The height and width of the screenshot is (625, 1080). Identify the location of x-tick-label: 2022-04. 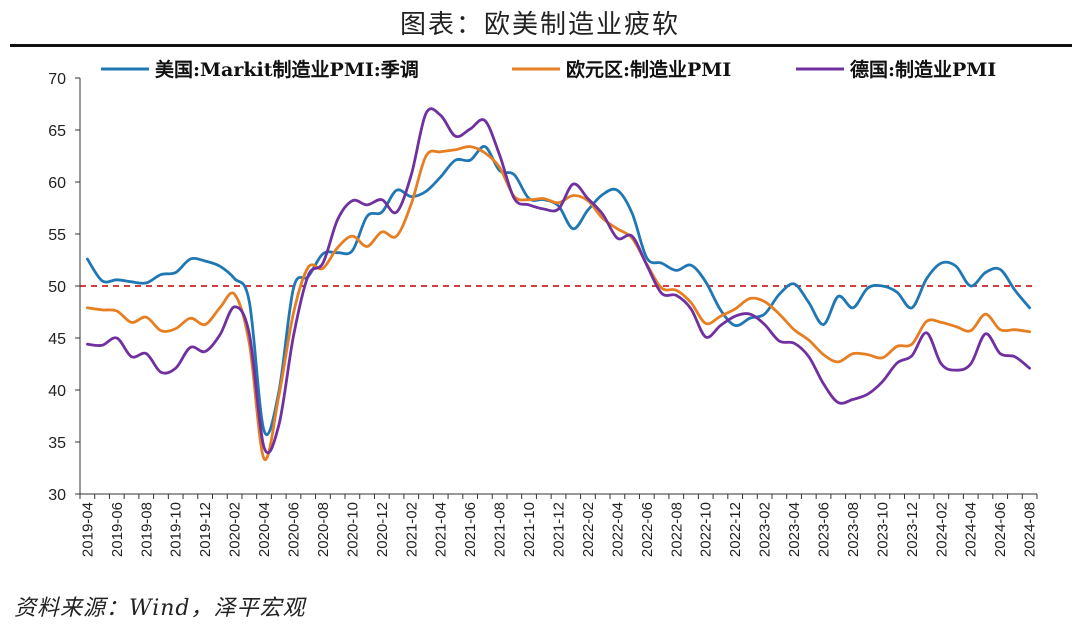
(617, 529).